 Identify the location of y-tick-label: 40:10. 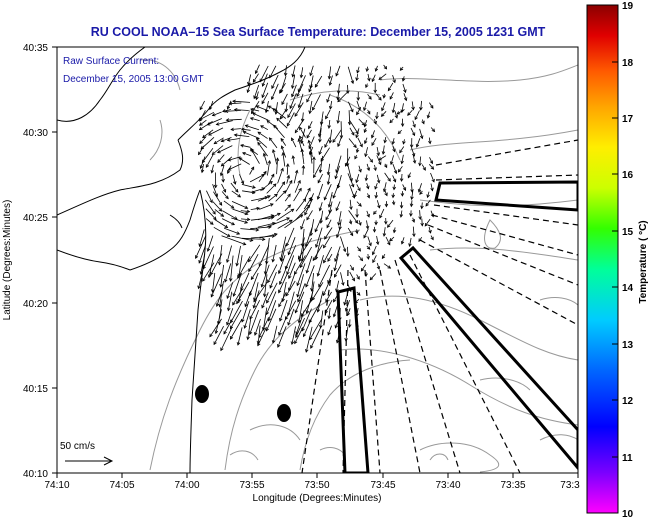
(35, 474).